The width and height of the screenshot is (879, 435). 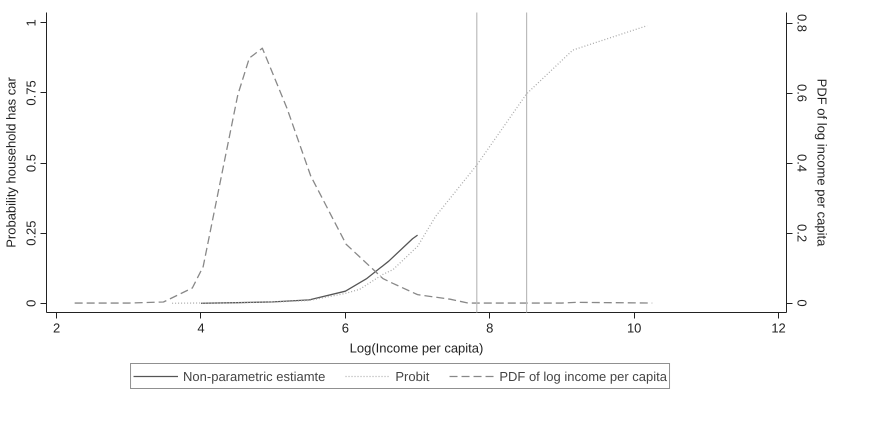 I want to click on y-tick-label: 0.5, so click(x=31, y=163).